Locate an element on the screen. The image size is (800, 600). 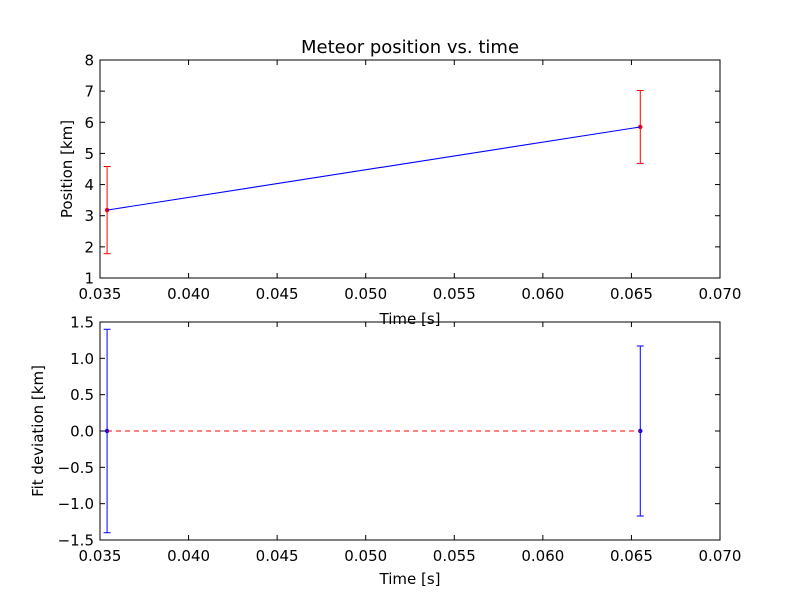
y-tick-label: −1.5 is located at coordinates (76, 541).